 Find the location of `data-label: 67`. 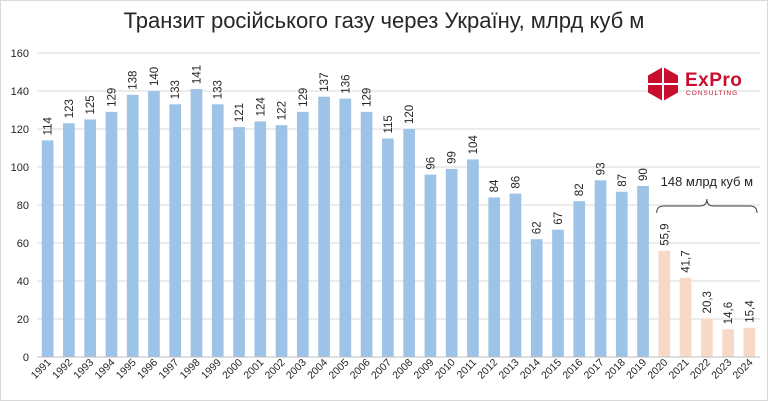

data-label: 67 is located at coordinates (559, 218).